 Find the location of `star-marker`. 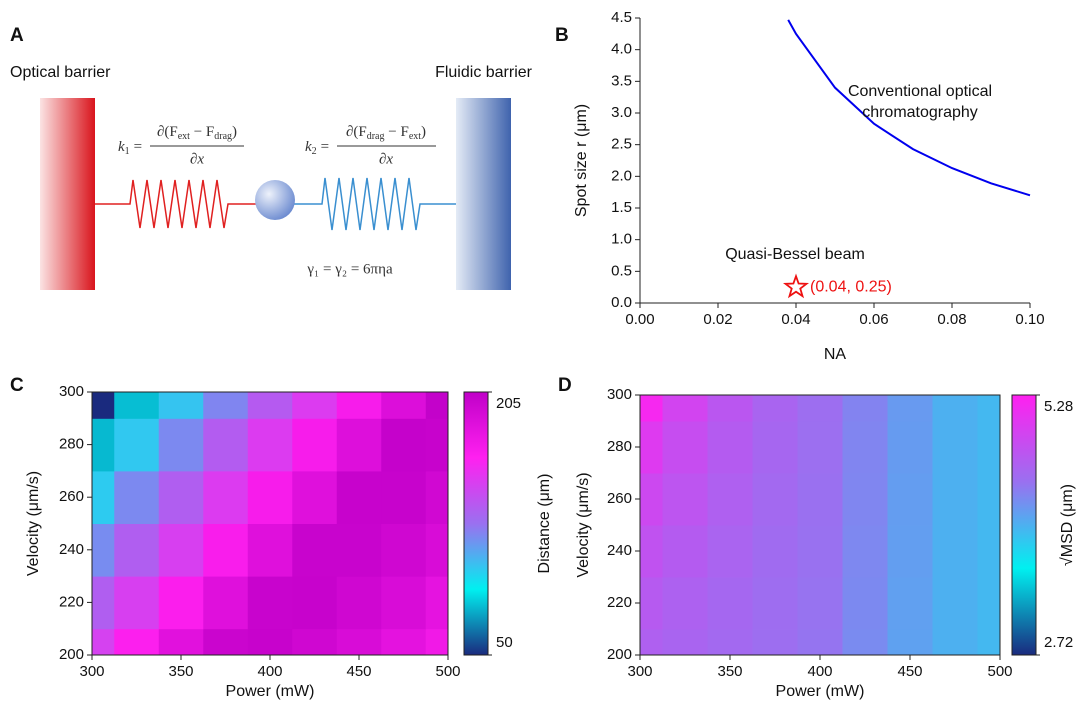

star-marker is located at coordinates (796, 286).